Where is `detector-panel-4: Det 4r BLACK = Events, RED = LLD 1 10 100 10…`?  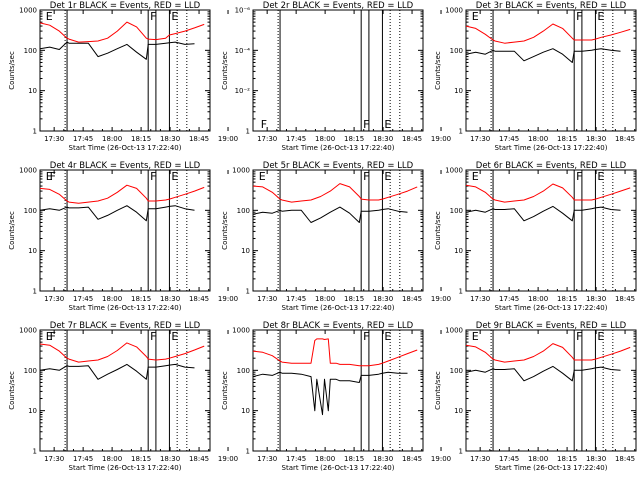 detector-panel-4: Det 4r BLACK = Events, RED = LLD 1 10 100 10… is located at coordinates (123, 236).